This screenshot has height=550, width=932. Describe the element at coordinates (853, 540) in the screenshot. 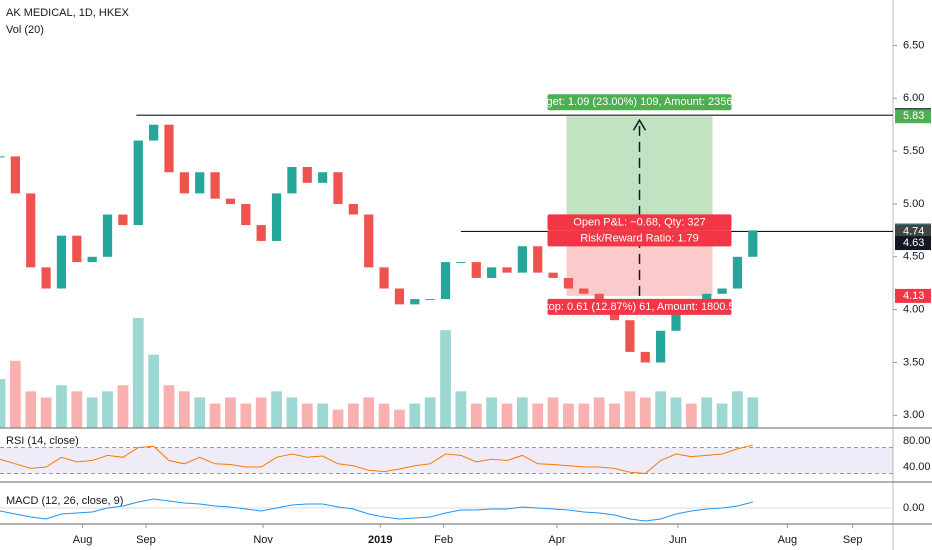

I see `x-tick-label: Sep` at that location.